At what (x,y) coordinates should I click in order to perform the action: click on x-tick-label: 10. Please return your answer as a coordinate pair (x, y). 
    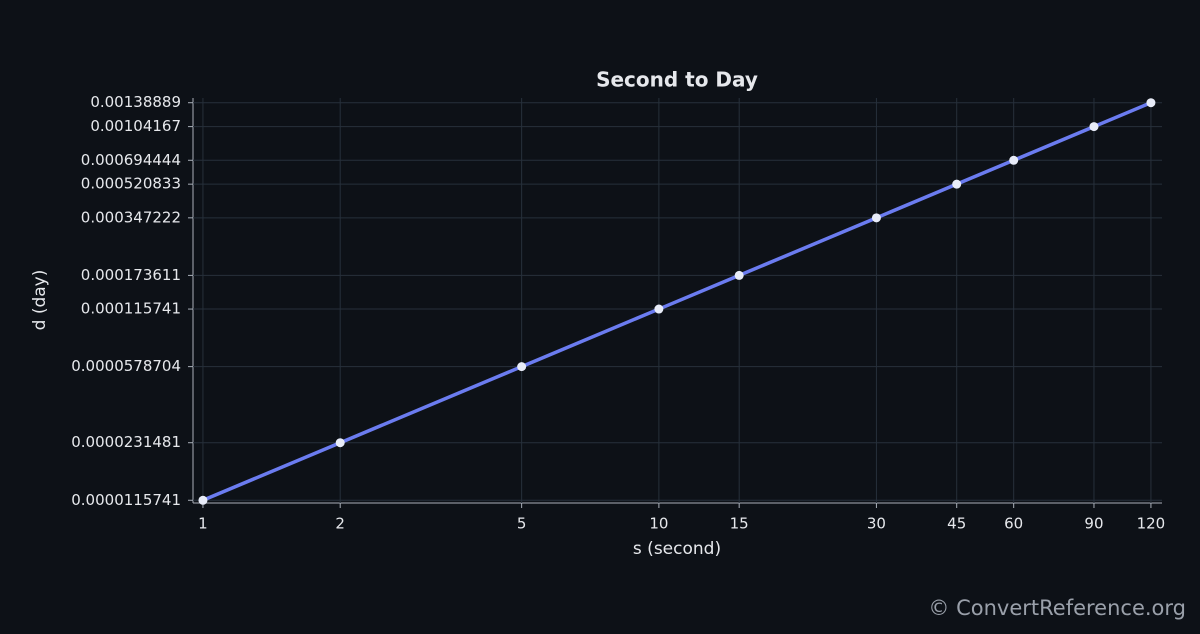
    Looking at the image, I should click on (658, 524).